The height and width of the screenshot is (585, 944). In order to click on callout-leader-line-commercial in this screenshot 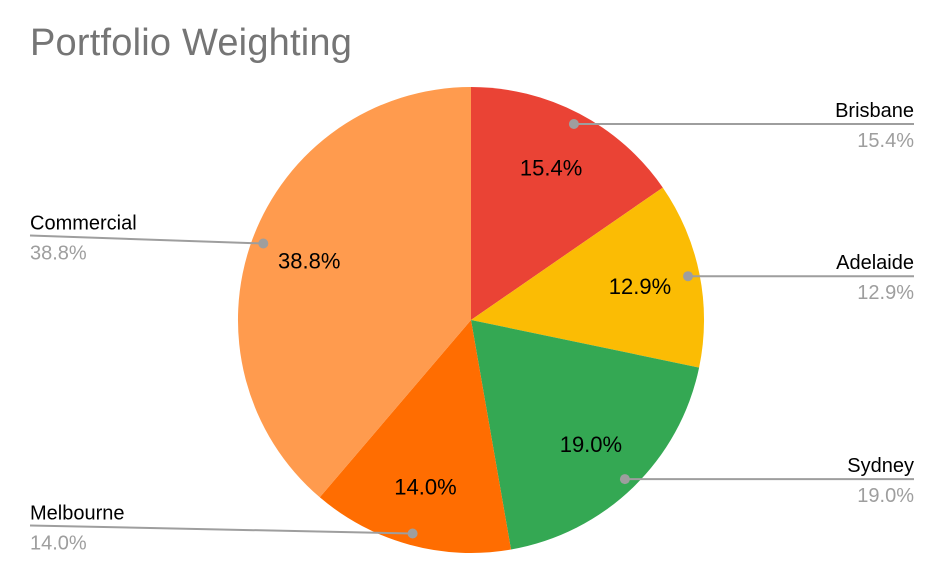, I will do `click(146, 239)`.